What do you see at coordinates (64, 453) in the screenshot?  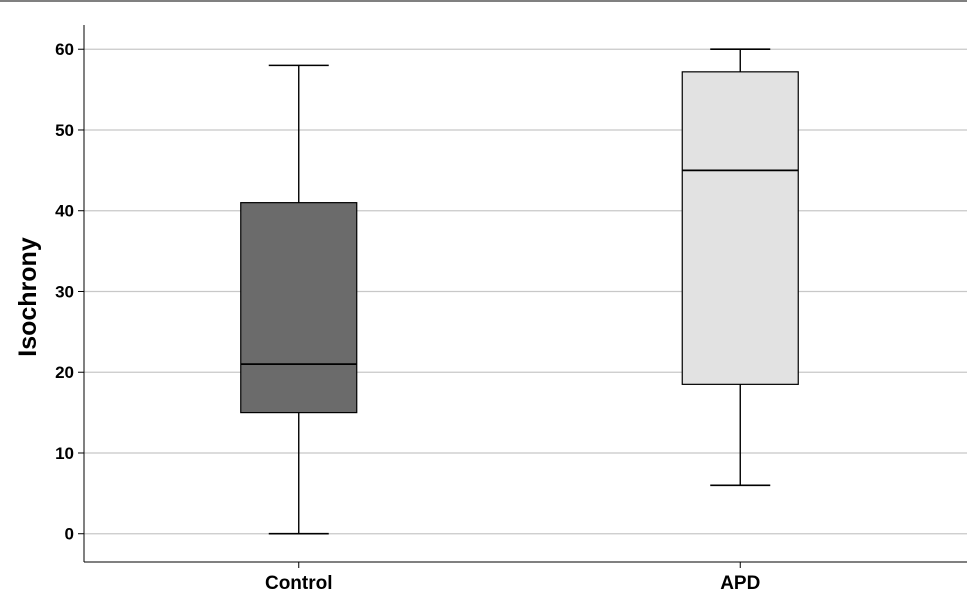 I see `y-tick-label: 10` at bounding box center [64, 453].